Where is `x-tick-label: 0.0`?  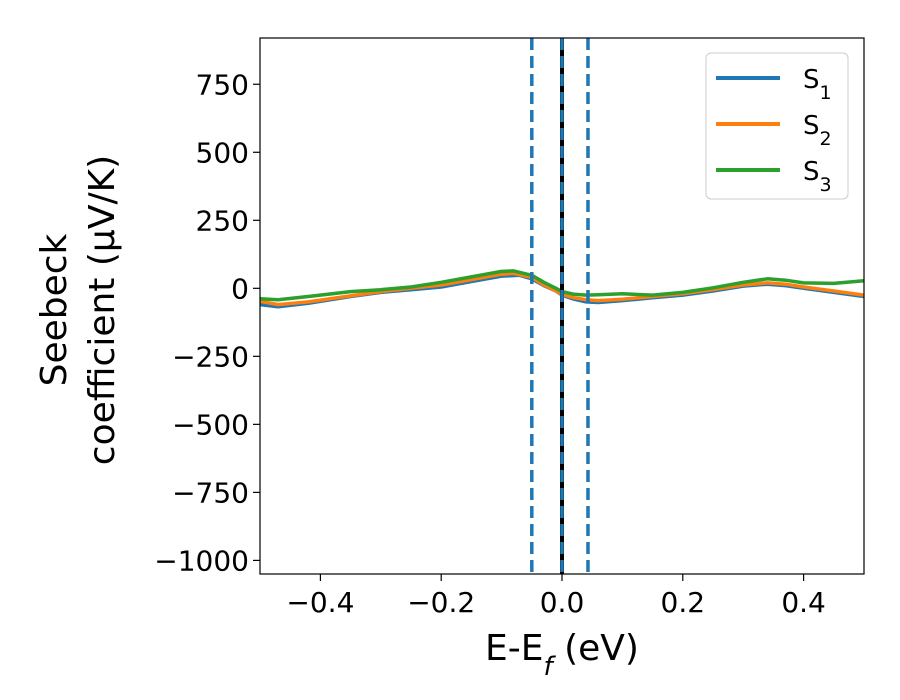
x-tick-label: 0.0 is located at coordinates (562, 602).